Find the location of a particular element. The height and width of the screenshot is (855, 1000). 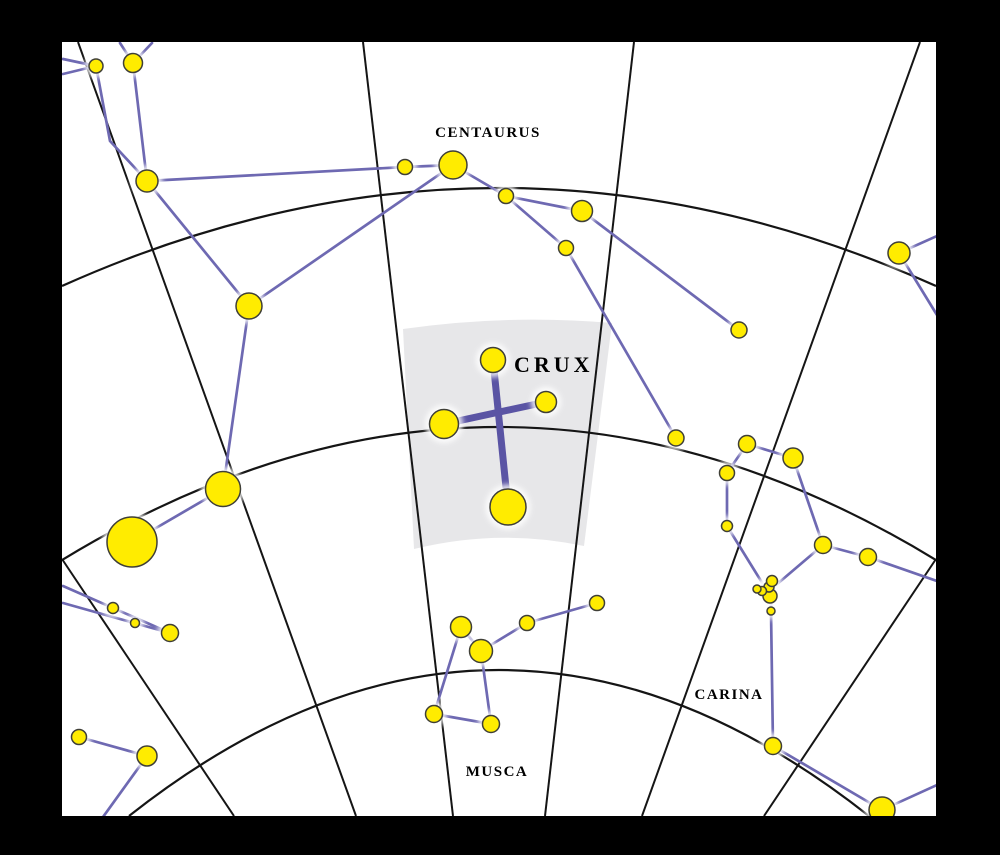

constellation-label-centaurus: CENTAURUS is located at coordinates (488, 133).